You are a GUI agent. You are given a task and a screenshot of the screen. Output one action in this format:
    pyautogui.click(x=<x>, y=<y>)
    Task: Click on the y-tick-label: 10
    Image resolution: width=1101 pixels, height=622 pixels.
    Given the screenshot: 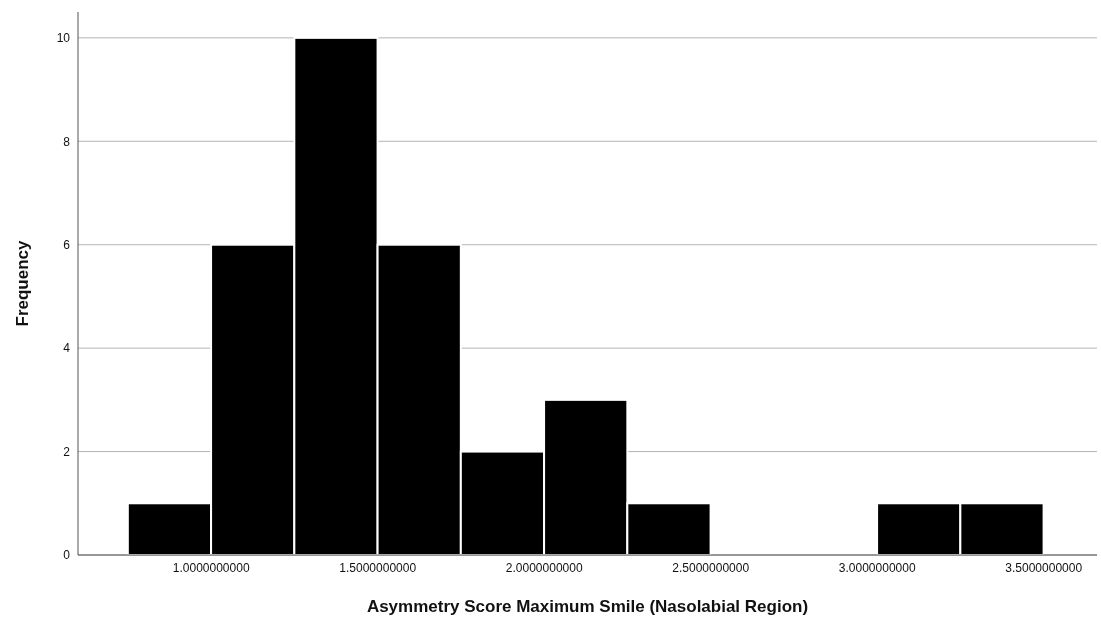 What is the action you would take?
    pyautogui.click(x=63, y=38)
    